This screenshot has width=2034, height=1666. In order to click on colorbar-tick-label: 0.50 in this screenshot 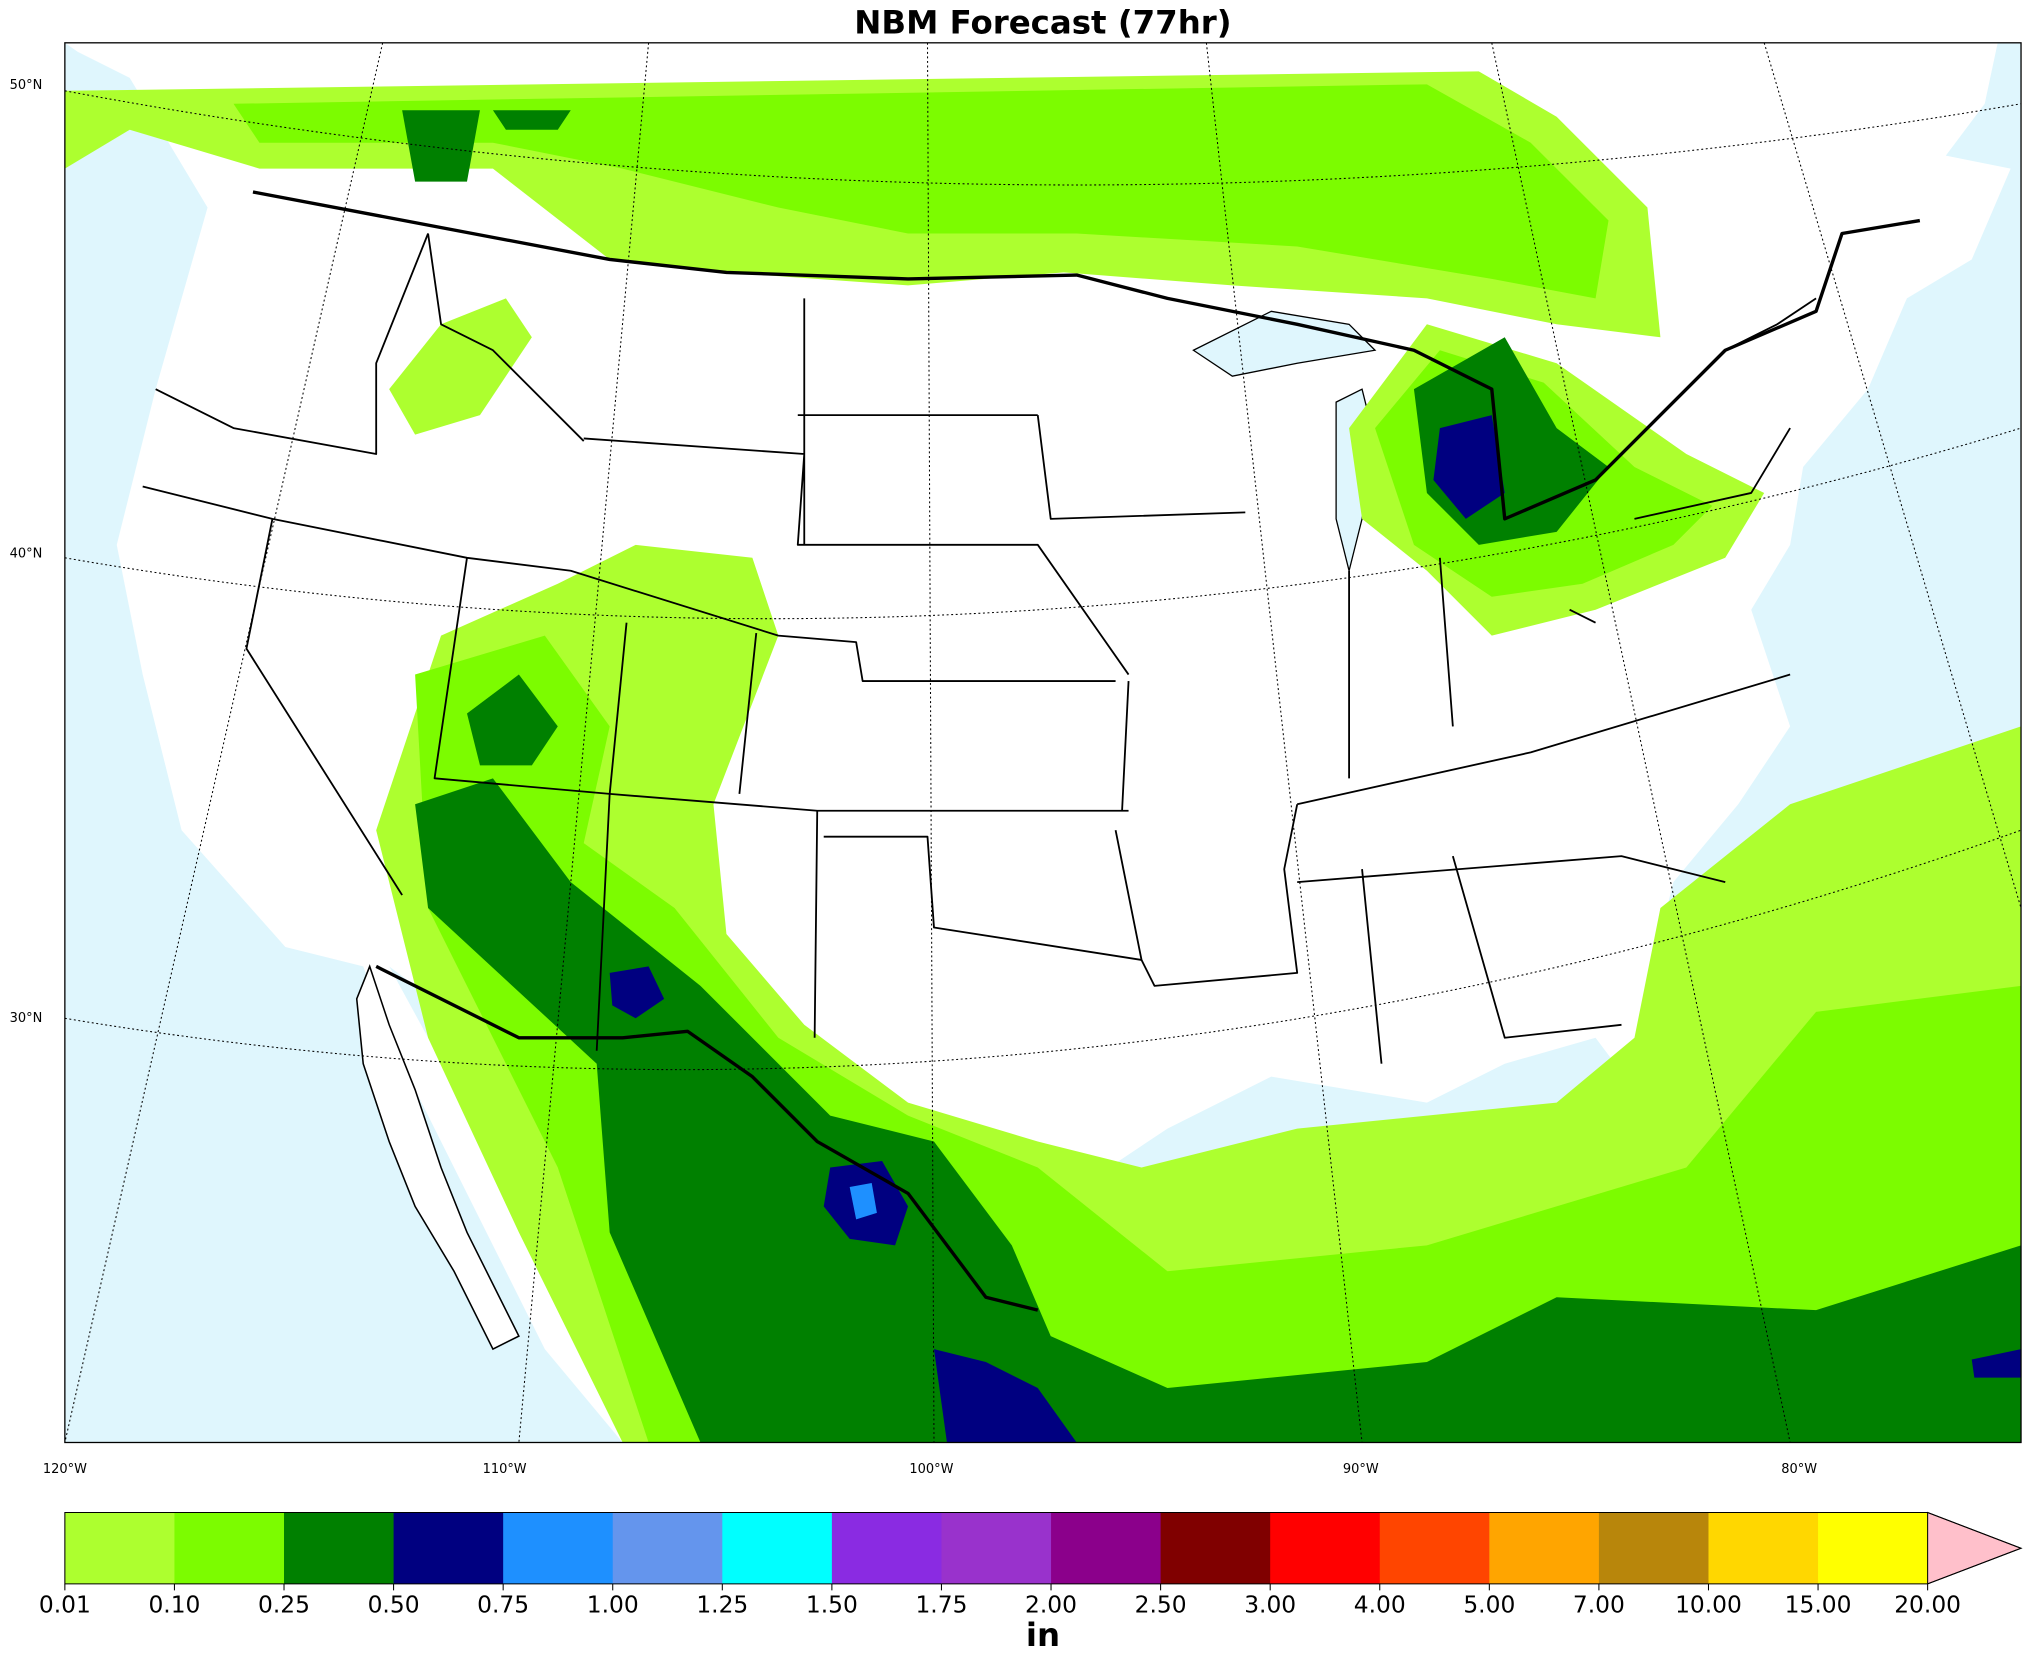, I will do `click(394, 1604)`.